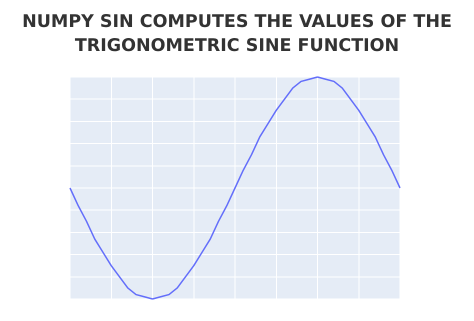  I want to click on chart-title: NUMPY SIN COMPUTES THE VALUES OF THE TRIGONOMETRIC SINE FUNCTION, so click(237, 34).